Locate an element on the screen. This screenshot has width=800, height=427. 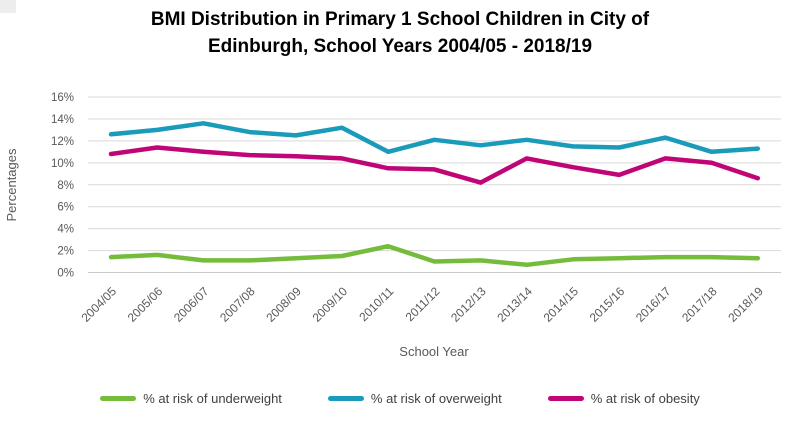
y-tick-label: 16% is located at coordinates (62, 98).